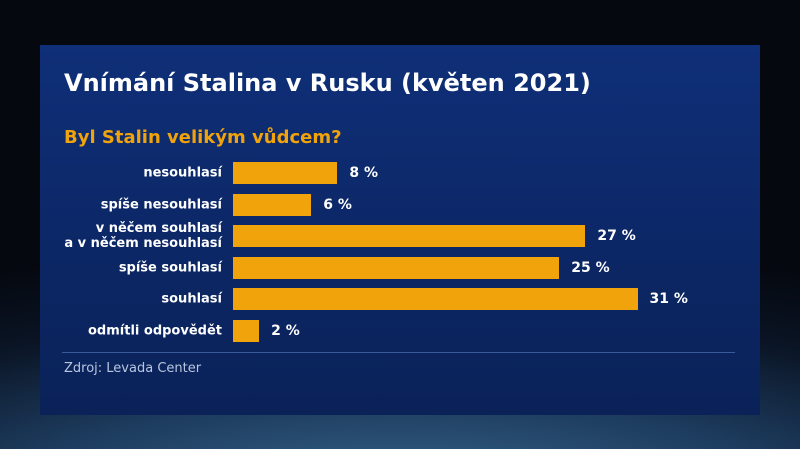 The width and height of the screenshot is (800, 449). What do you see at coordinates (616, 236) in the screenshot?
I see `value-label: 27 %` at bounding box center [616, 236].